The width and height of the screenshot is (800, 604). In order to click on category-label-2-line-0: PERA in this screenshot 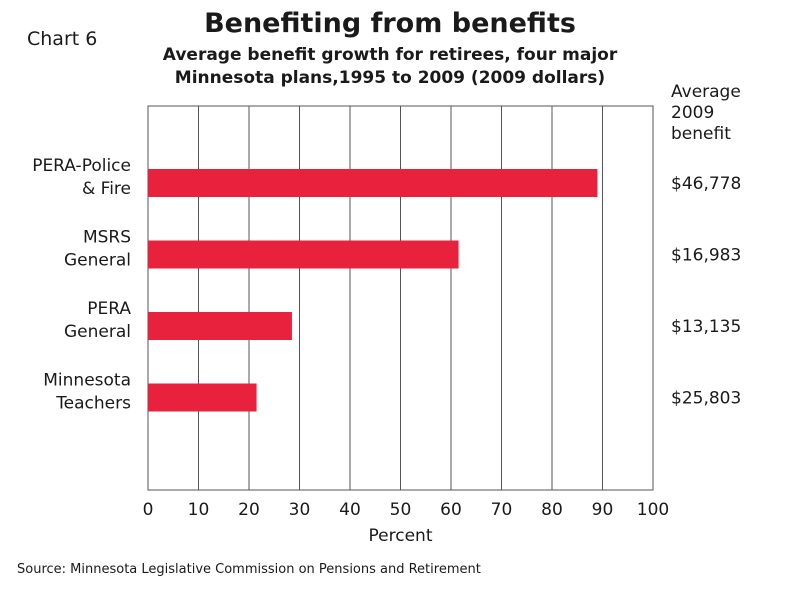, I will do `click(109, 309)`.